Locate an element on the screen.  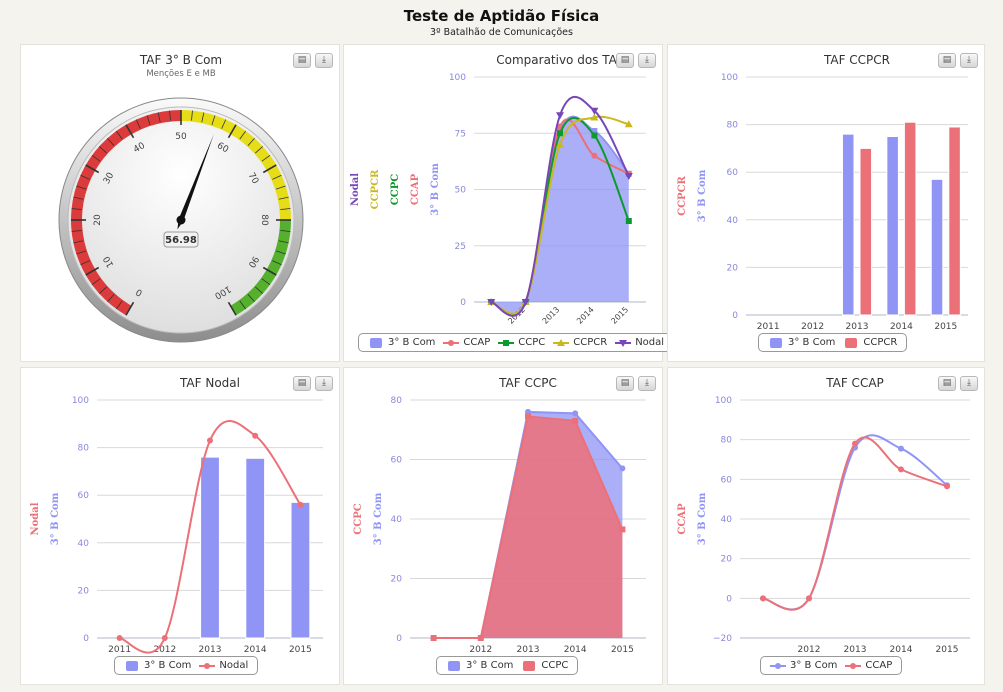
gauge-pivot is located at coordinates (181, 220).